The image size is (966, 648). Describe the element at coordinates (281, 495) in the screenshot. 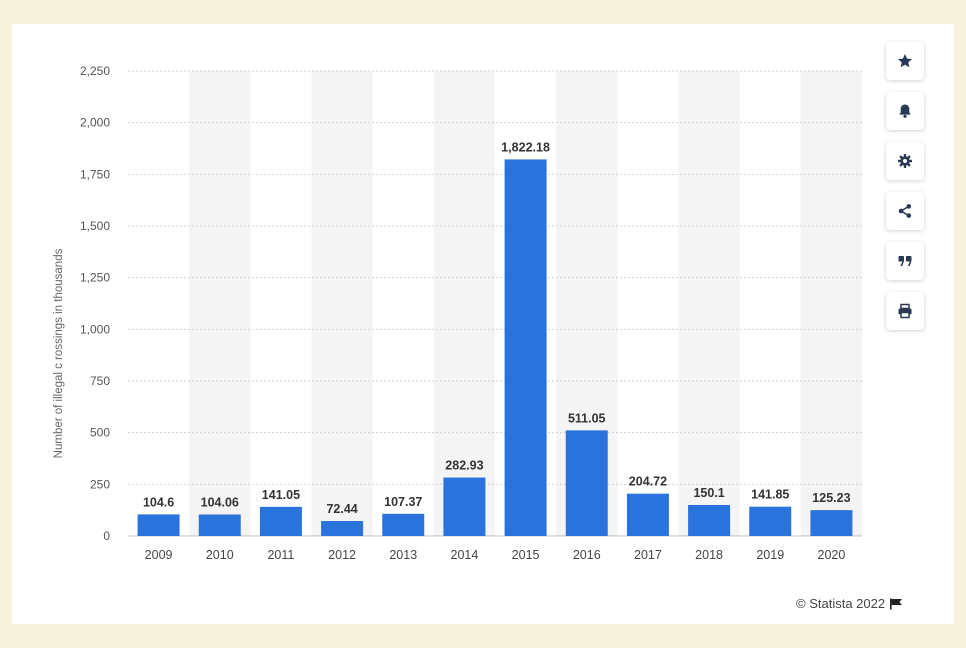

I see `data-label: 141.05` at that location.